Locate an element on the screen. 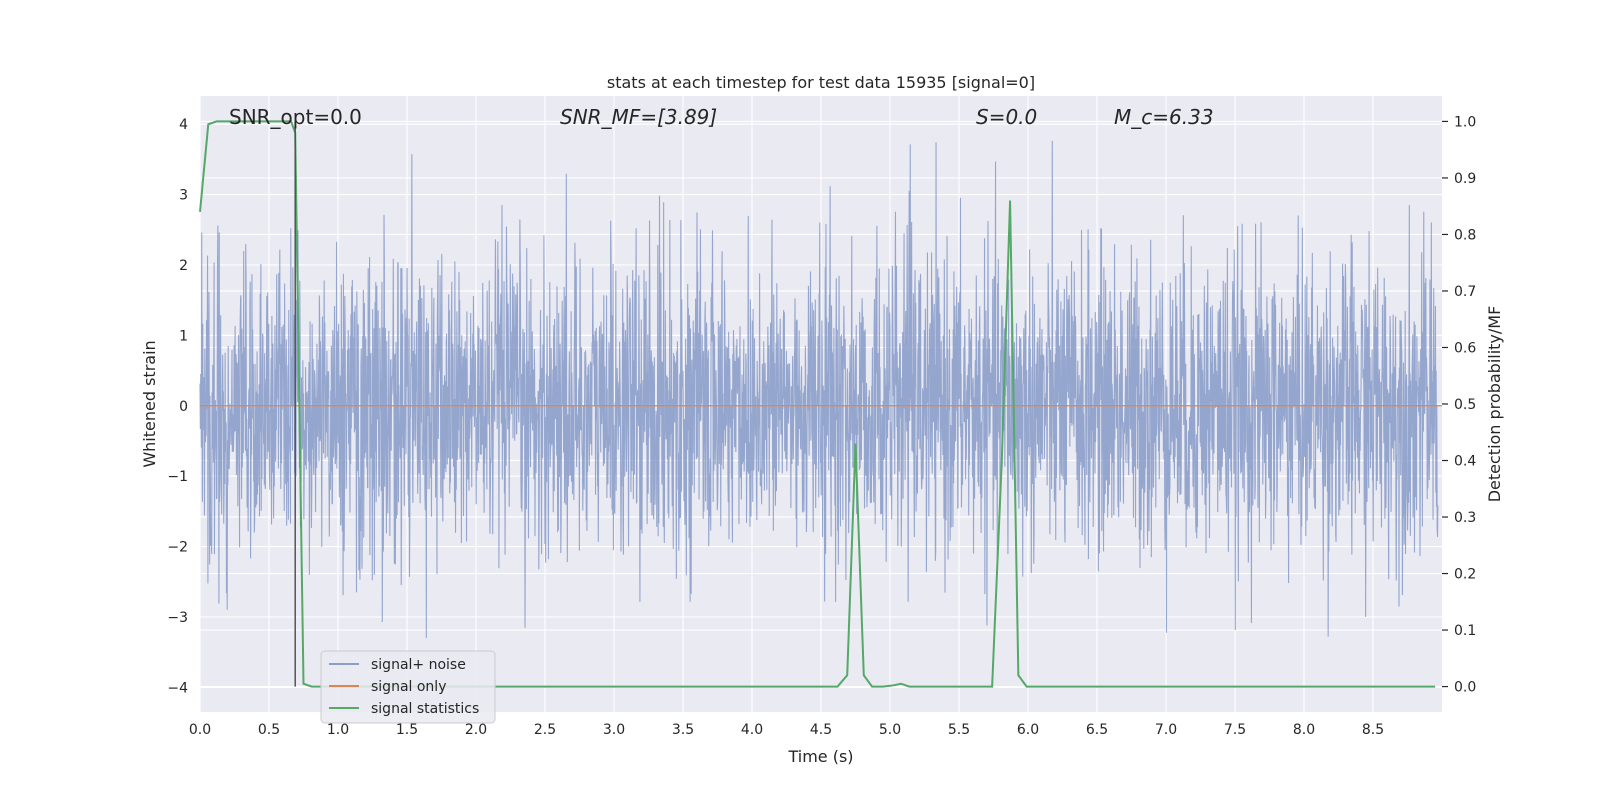  y-right-tick-label: 0.9 is located at coordinates (1465, 179).